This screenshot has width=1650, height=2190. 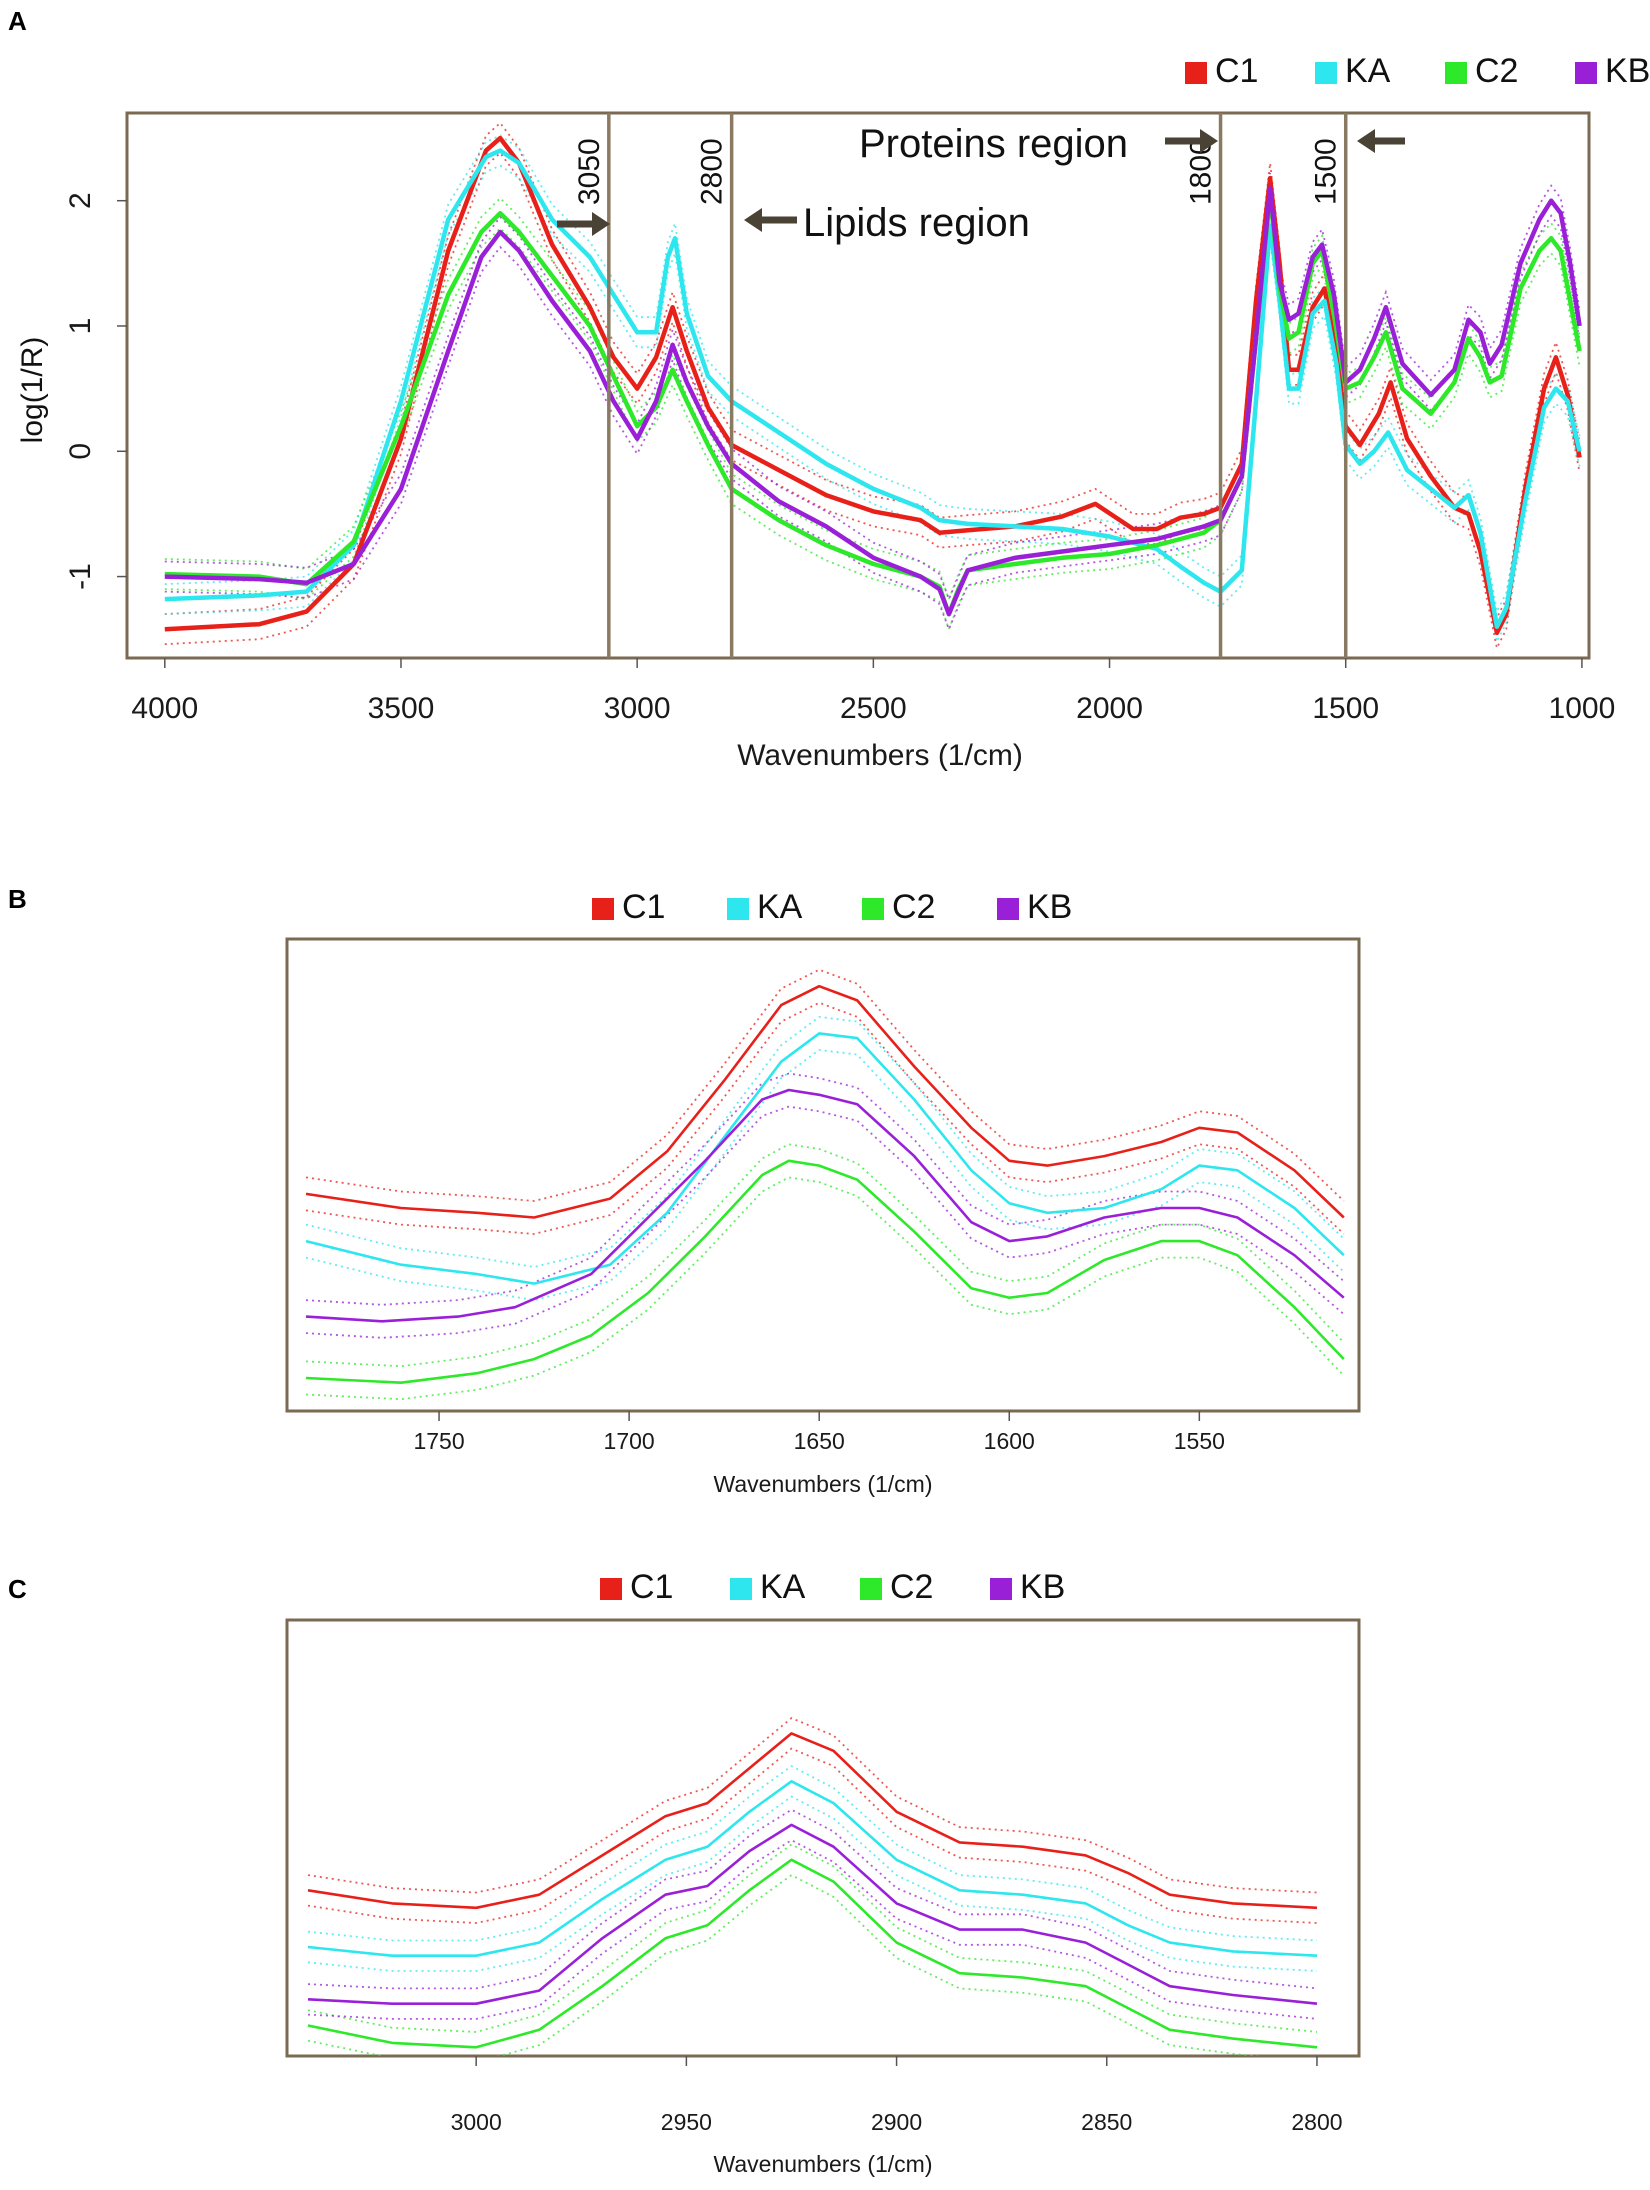 What do you see at coordinates (80, 200) in the screenshot?
I see `y-tick-label: 2` at bounding box center [80, 200].